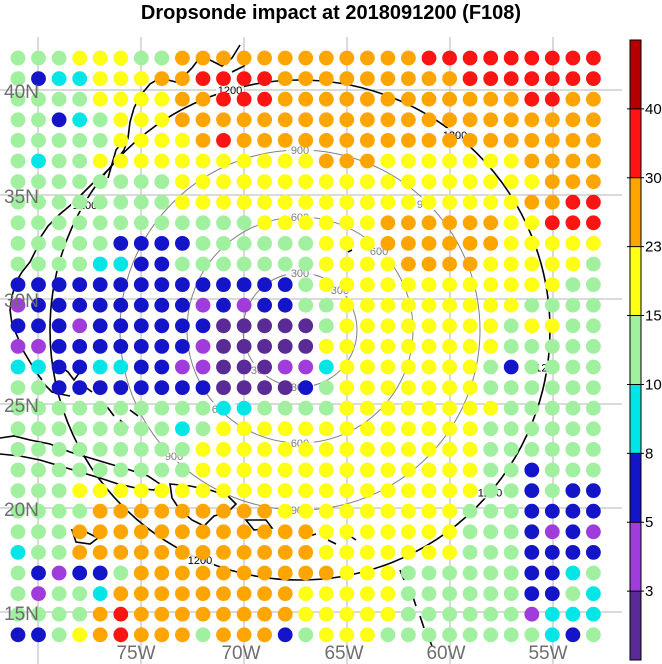 The height and width of the screenshot is (664, 662). What do you see at coordinates (635, 557) in the screenshot?
I see `colorbar-segment` at bounding box center [635, 557].